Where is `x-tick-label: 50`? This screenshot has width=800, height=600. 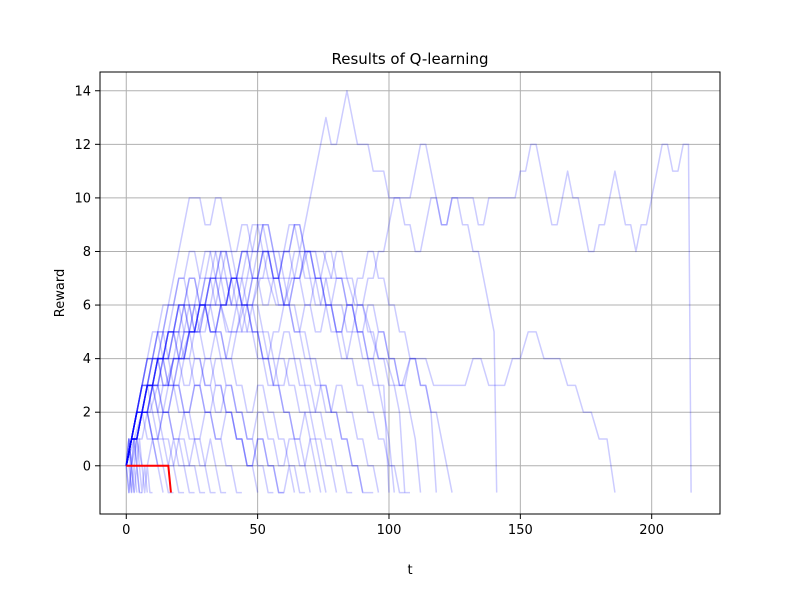 x-tick-label: 50 is located at coordinates (257, 530).